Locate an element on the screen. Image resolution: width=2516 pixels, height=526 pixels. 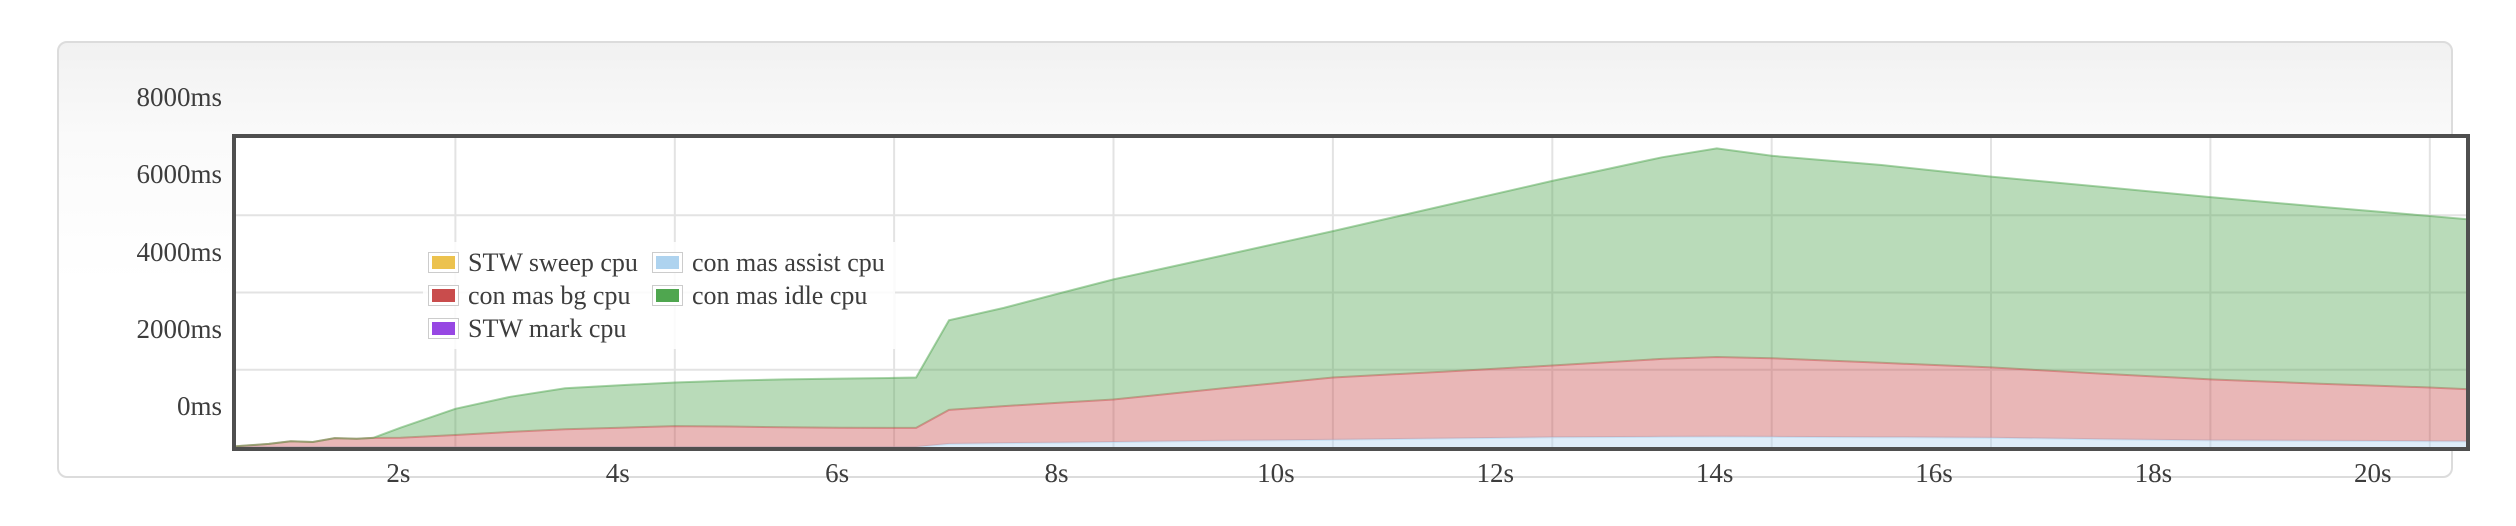
x-tick-label: 18s is located at coordinates (2153, 473).